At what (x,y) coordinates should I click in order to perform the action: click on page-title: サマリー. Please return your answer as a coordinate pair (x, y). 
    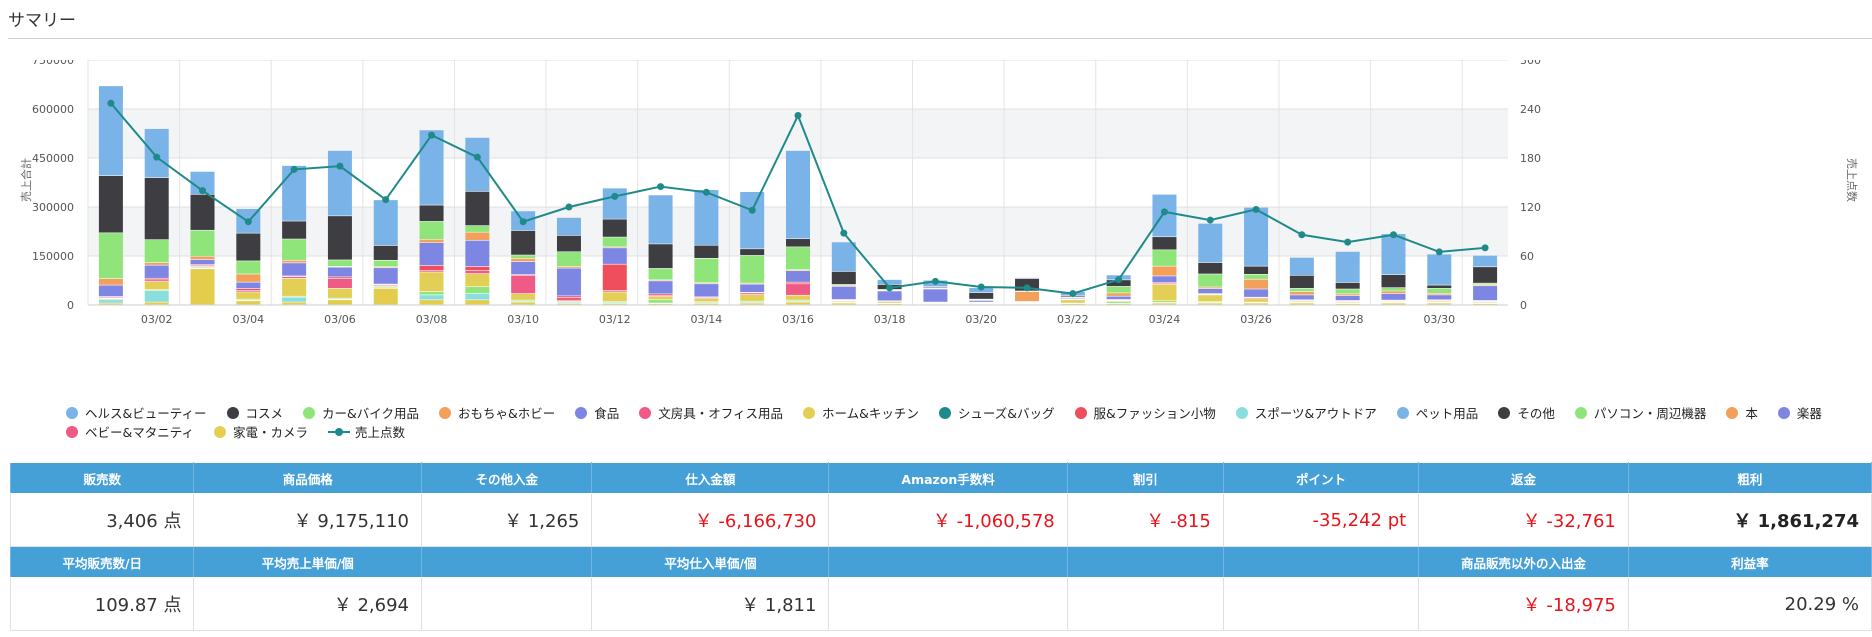
    Looking at the image, I should click on (42, 21).